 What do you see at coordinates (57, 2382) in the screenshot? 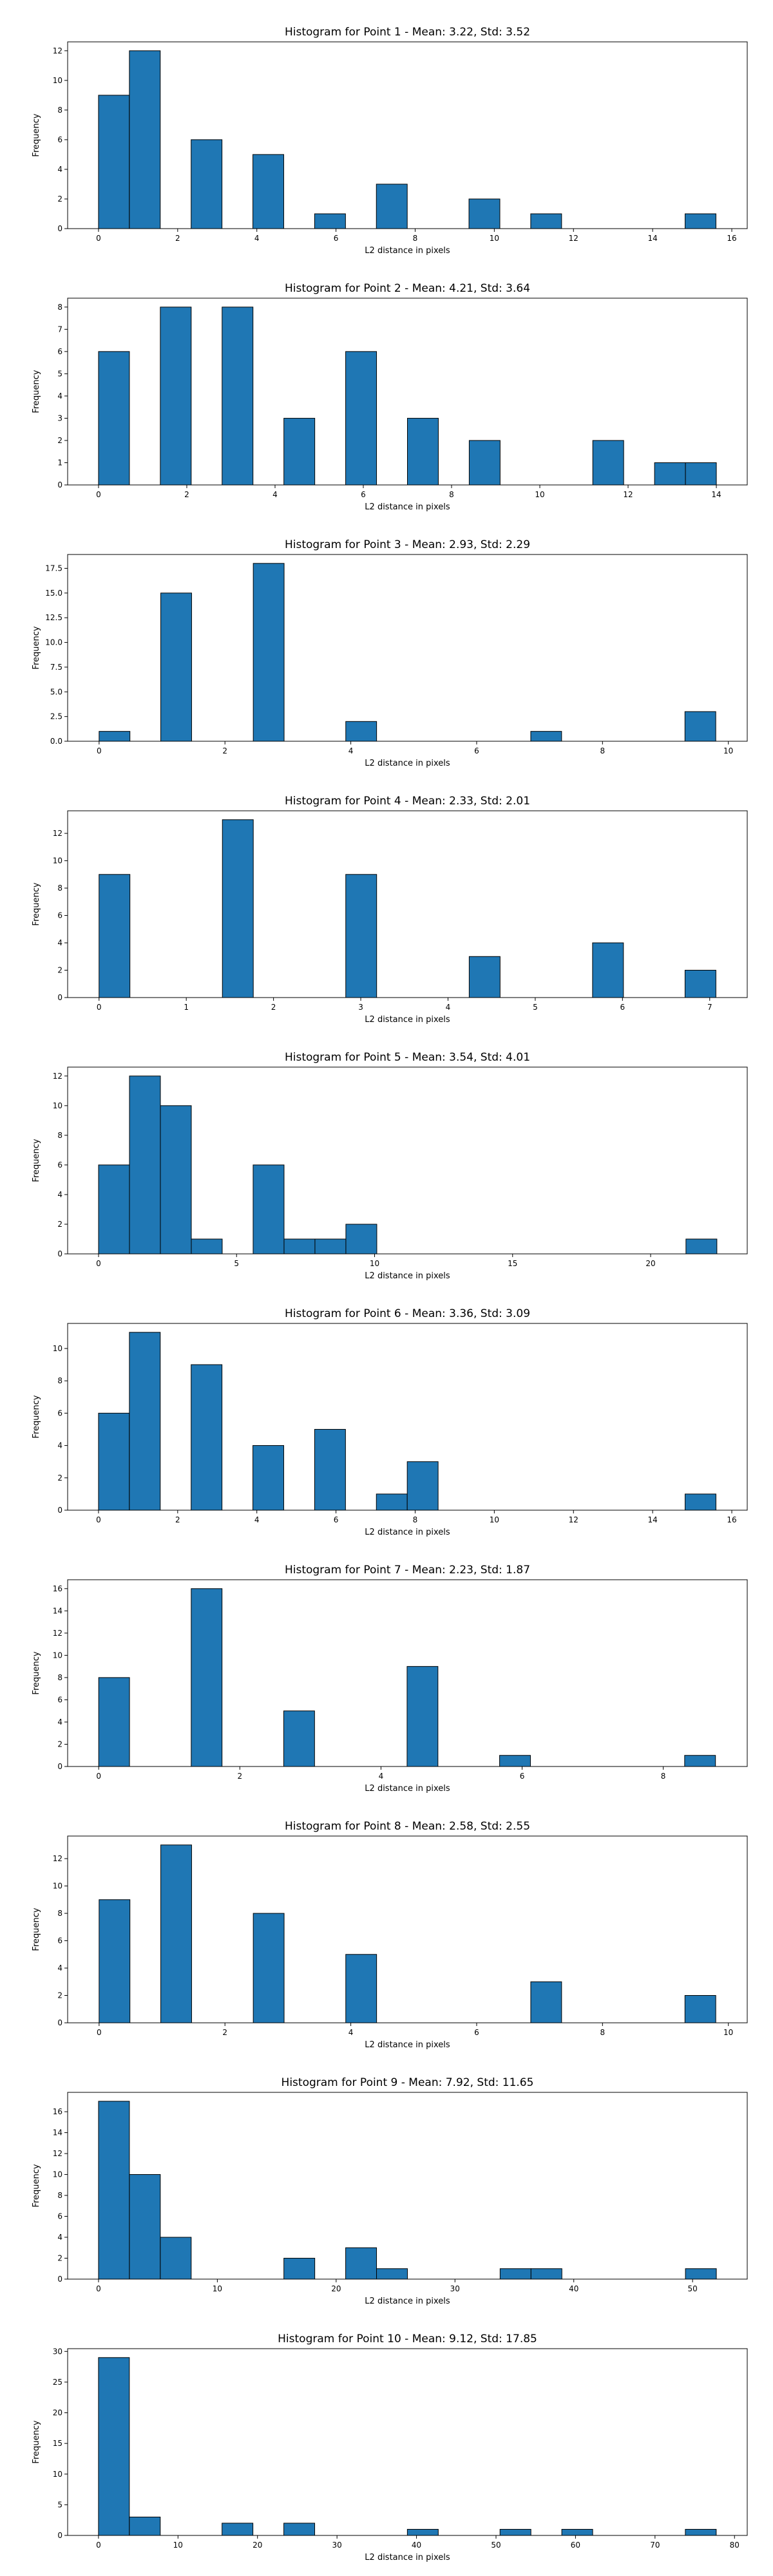
I see `y-tick-label: 25` at bounding box center [57, 2382].